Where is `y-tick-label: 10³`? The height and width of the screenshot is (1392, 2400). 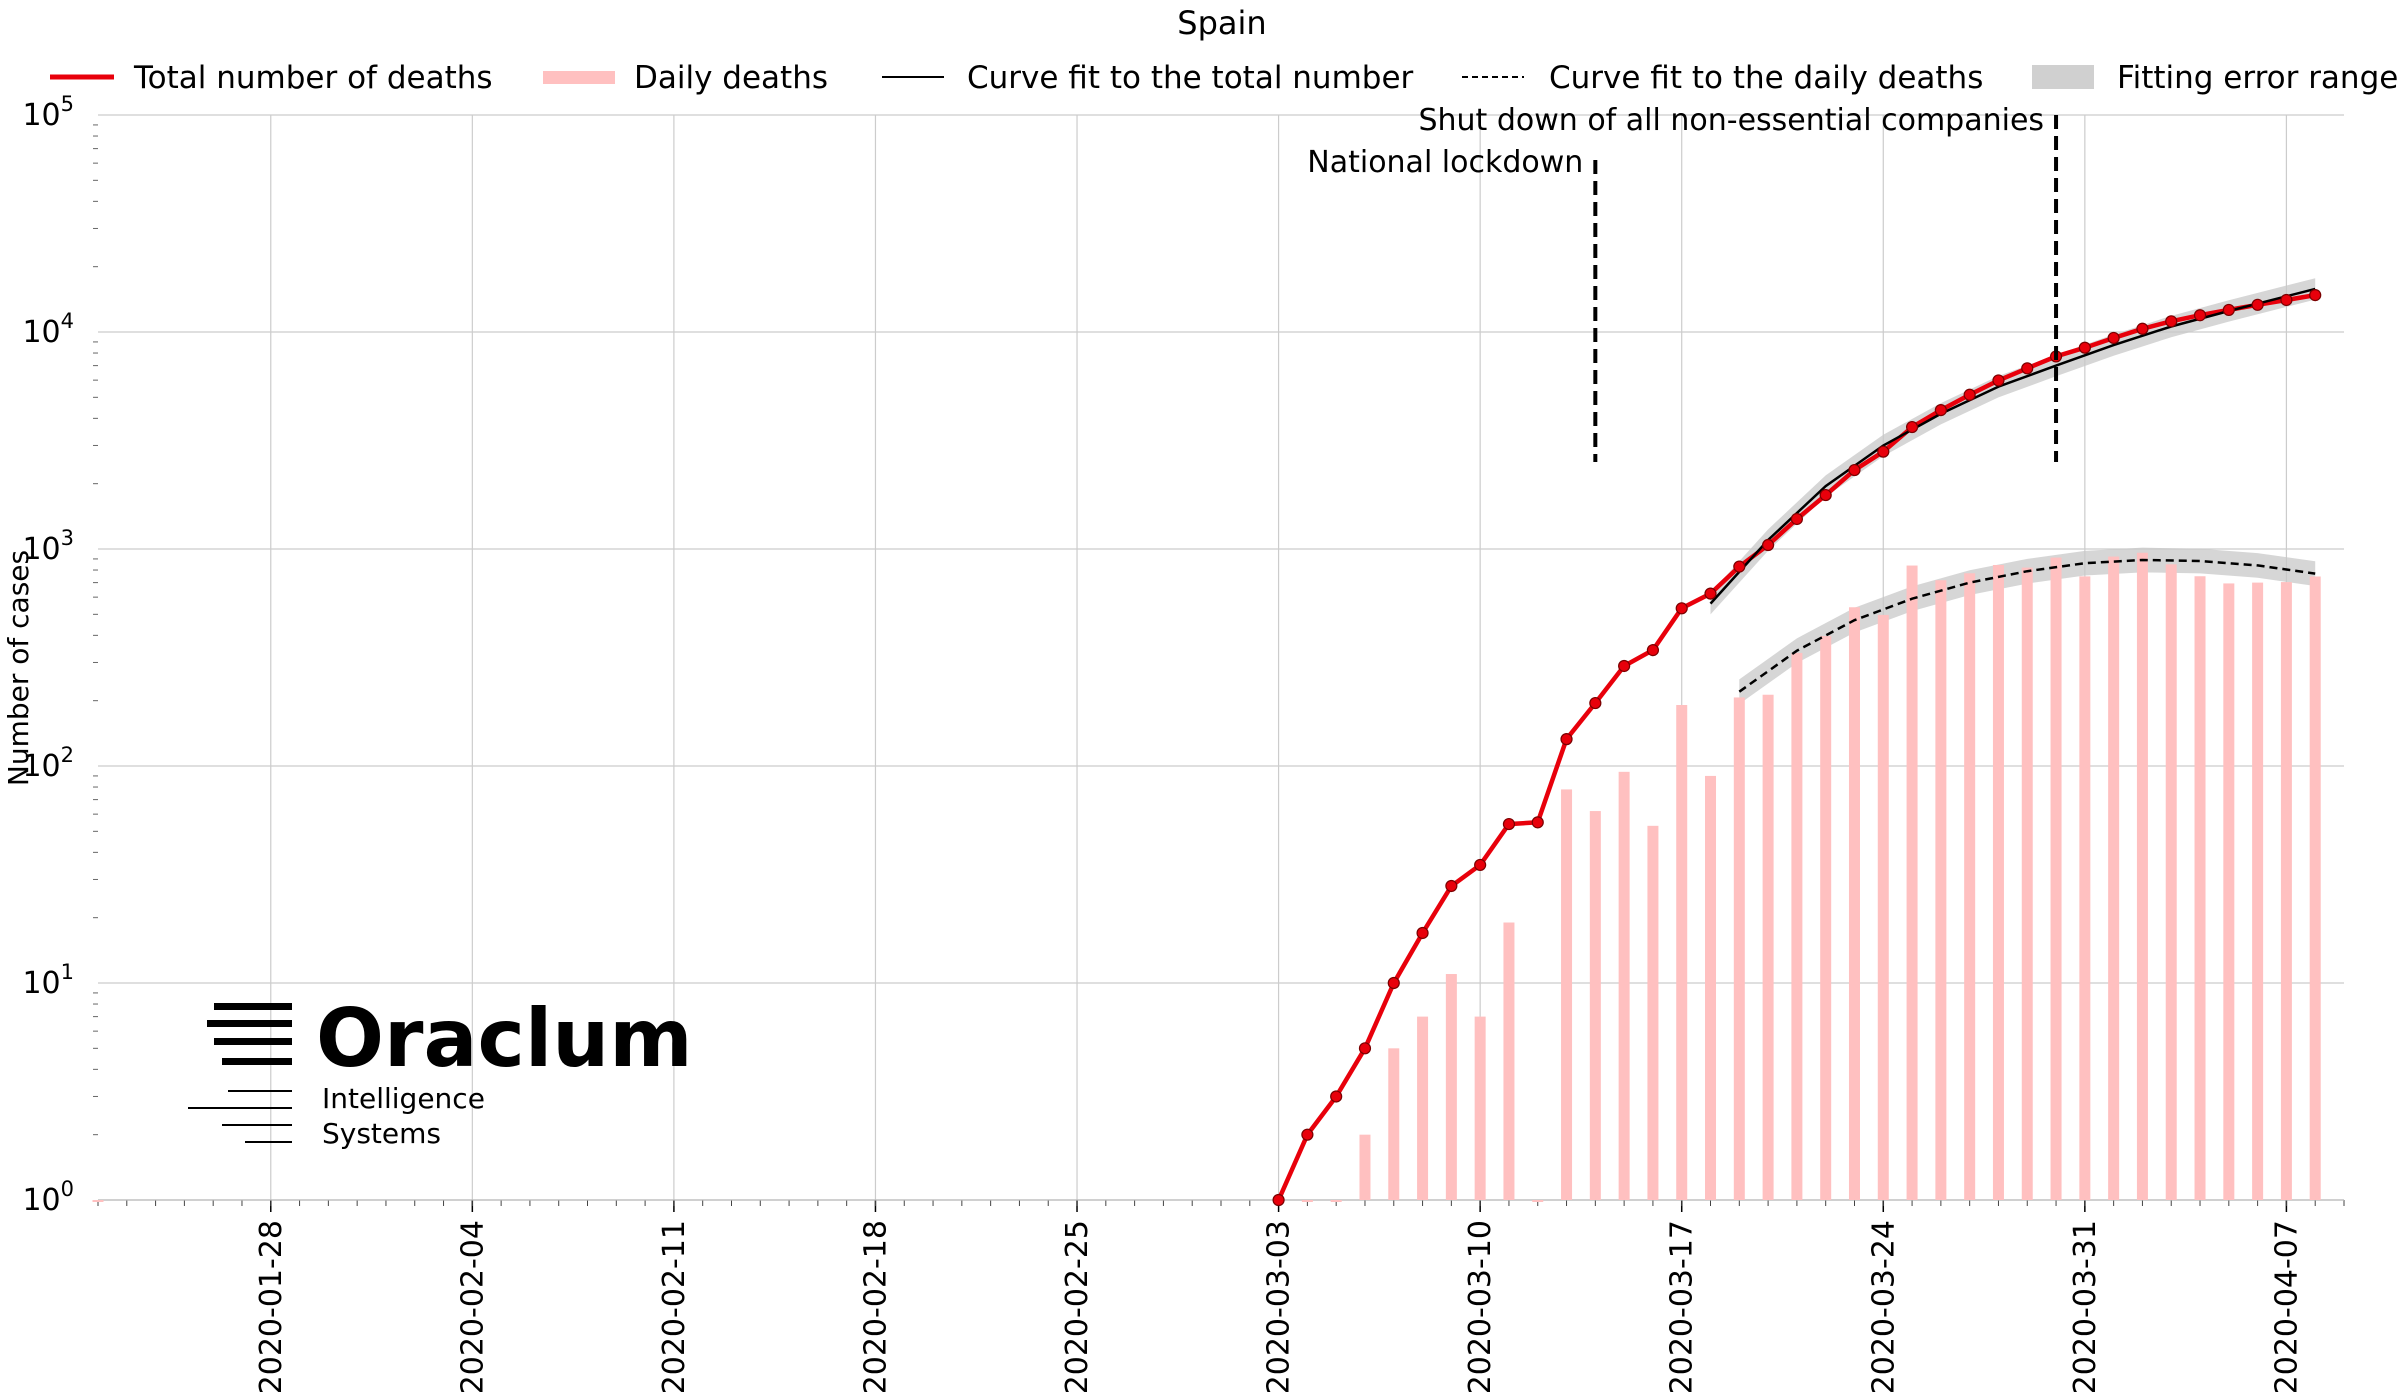 y-tick-label: 10³ is located at coordinates (48, 546).